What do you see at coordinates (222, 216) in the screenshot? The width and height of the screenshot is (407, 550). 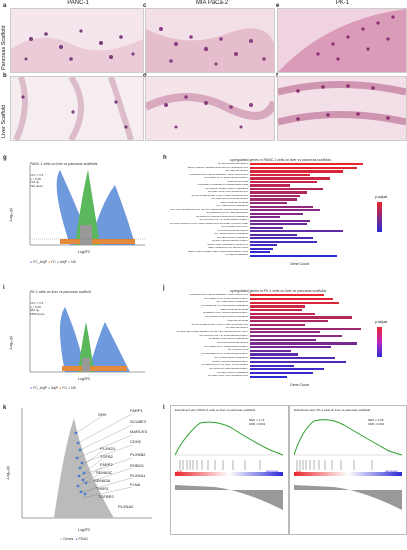 I see `bar-label: GO:ENDOCHONDRAL BONE MORPHOGENESIS` at bounding box center [222, 216].